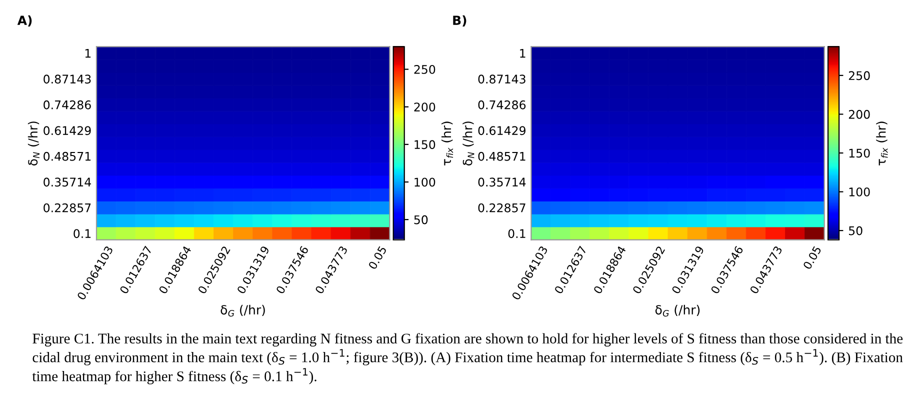  What do you see at coordinates (467, 358) in the screenshot?
I see `text: Figure C1. The results in the main text regarding N fitness and G fixation are shown to hold for higher levels of S fitness than those considered in the cidal drug environment in the main text (δ$_{S}$ = 1.0 h$^{−1}$; figure 3(B)). (A) Fixation time heatmap for intermediate S fitness (δ$_{S}$ = 0.5 h$^{−1}$). (B) Fixation time heatmap for higher S fitness (δ$_{S}$ = 0.1 h$^{−1}$).` at bounding box center [467, 358].